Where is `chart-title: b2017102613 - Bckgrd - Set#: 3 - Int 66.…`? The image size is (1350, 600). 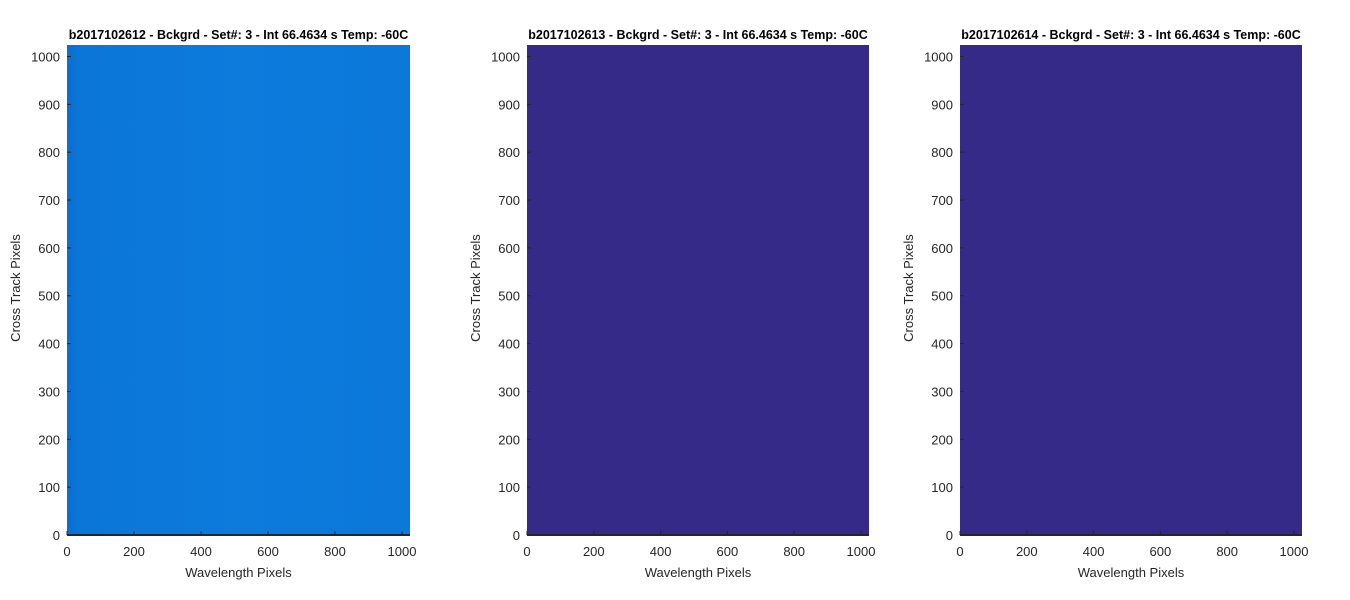
chart-title: b2017102613 - Bckgrd - Set#: 3 - Int 66.… is located at coordinates (698, 35).